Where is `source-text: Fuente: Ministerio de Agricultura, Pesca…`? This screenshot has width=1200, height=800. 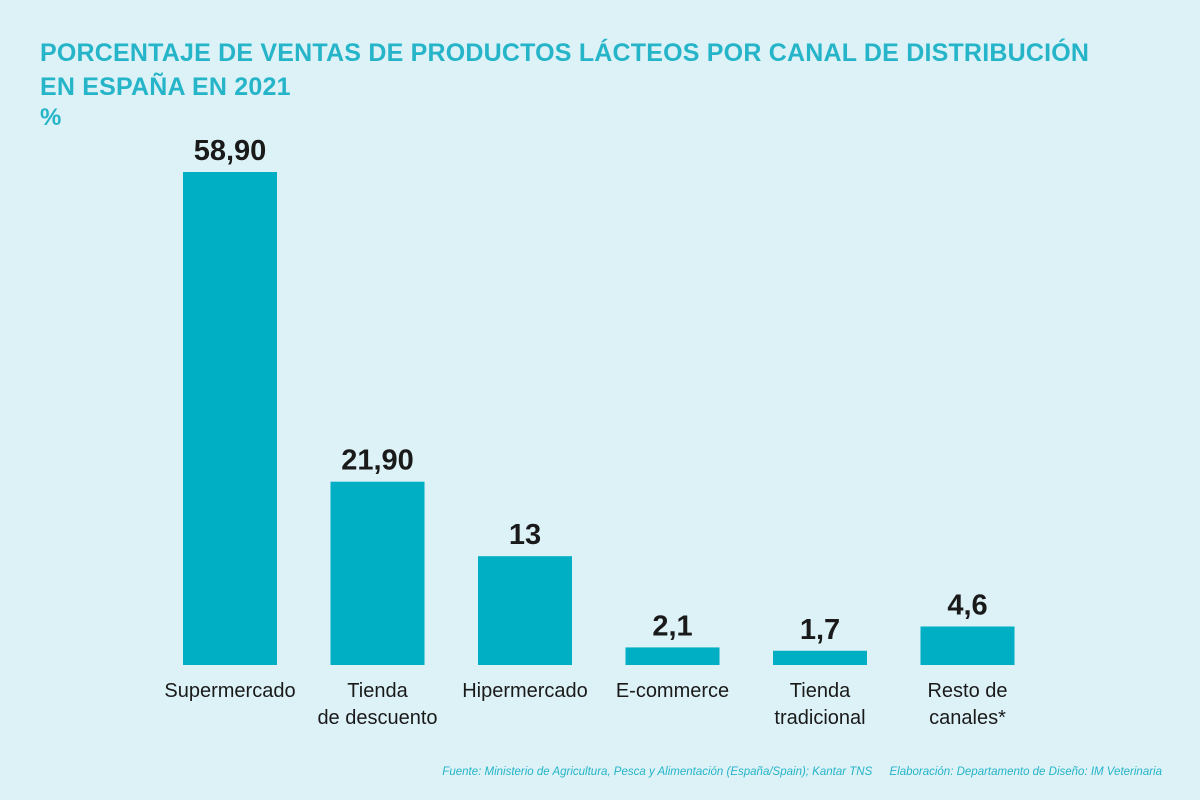
source-text: Fuente: Ministerio de Agricultura, Pesca… is located at coordinates (657, 772).